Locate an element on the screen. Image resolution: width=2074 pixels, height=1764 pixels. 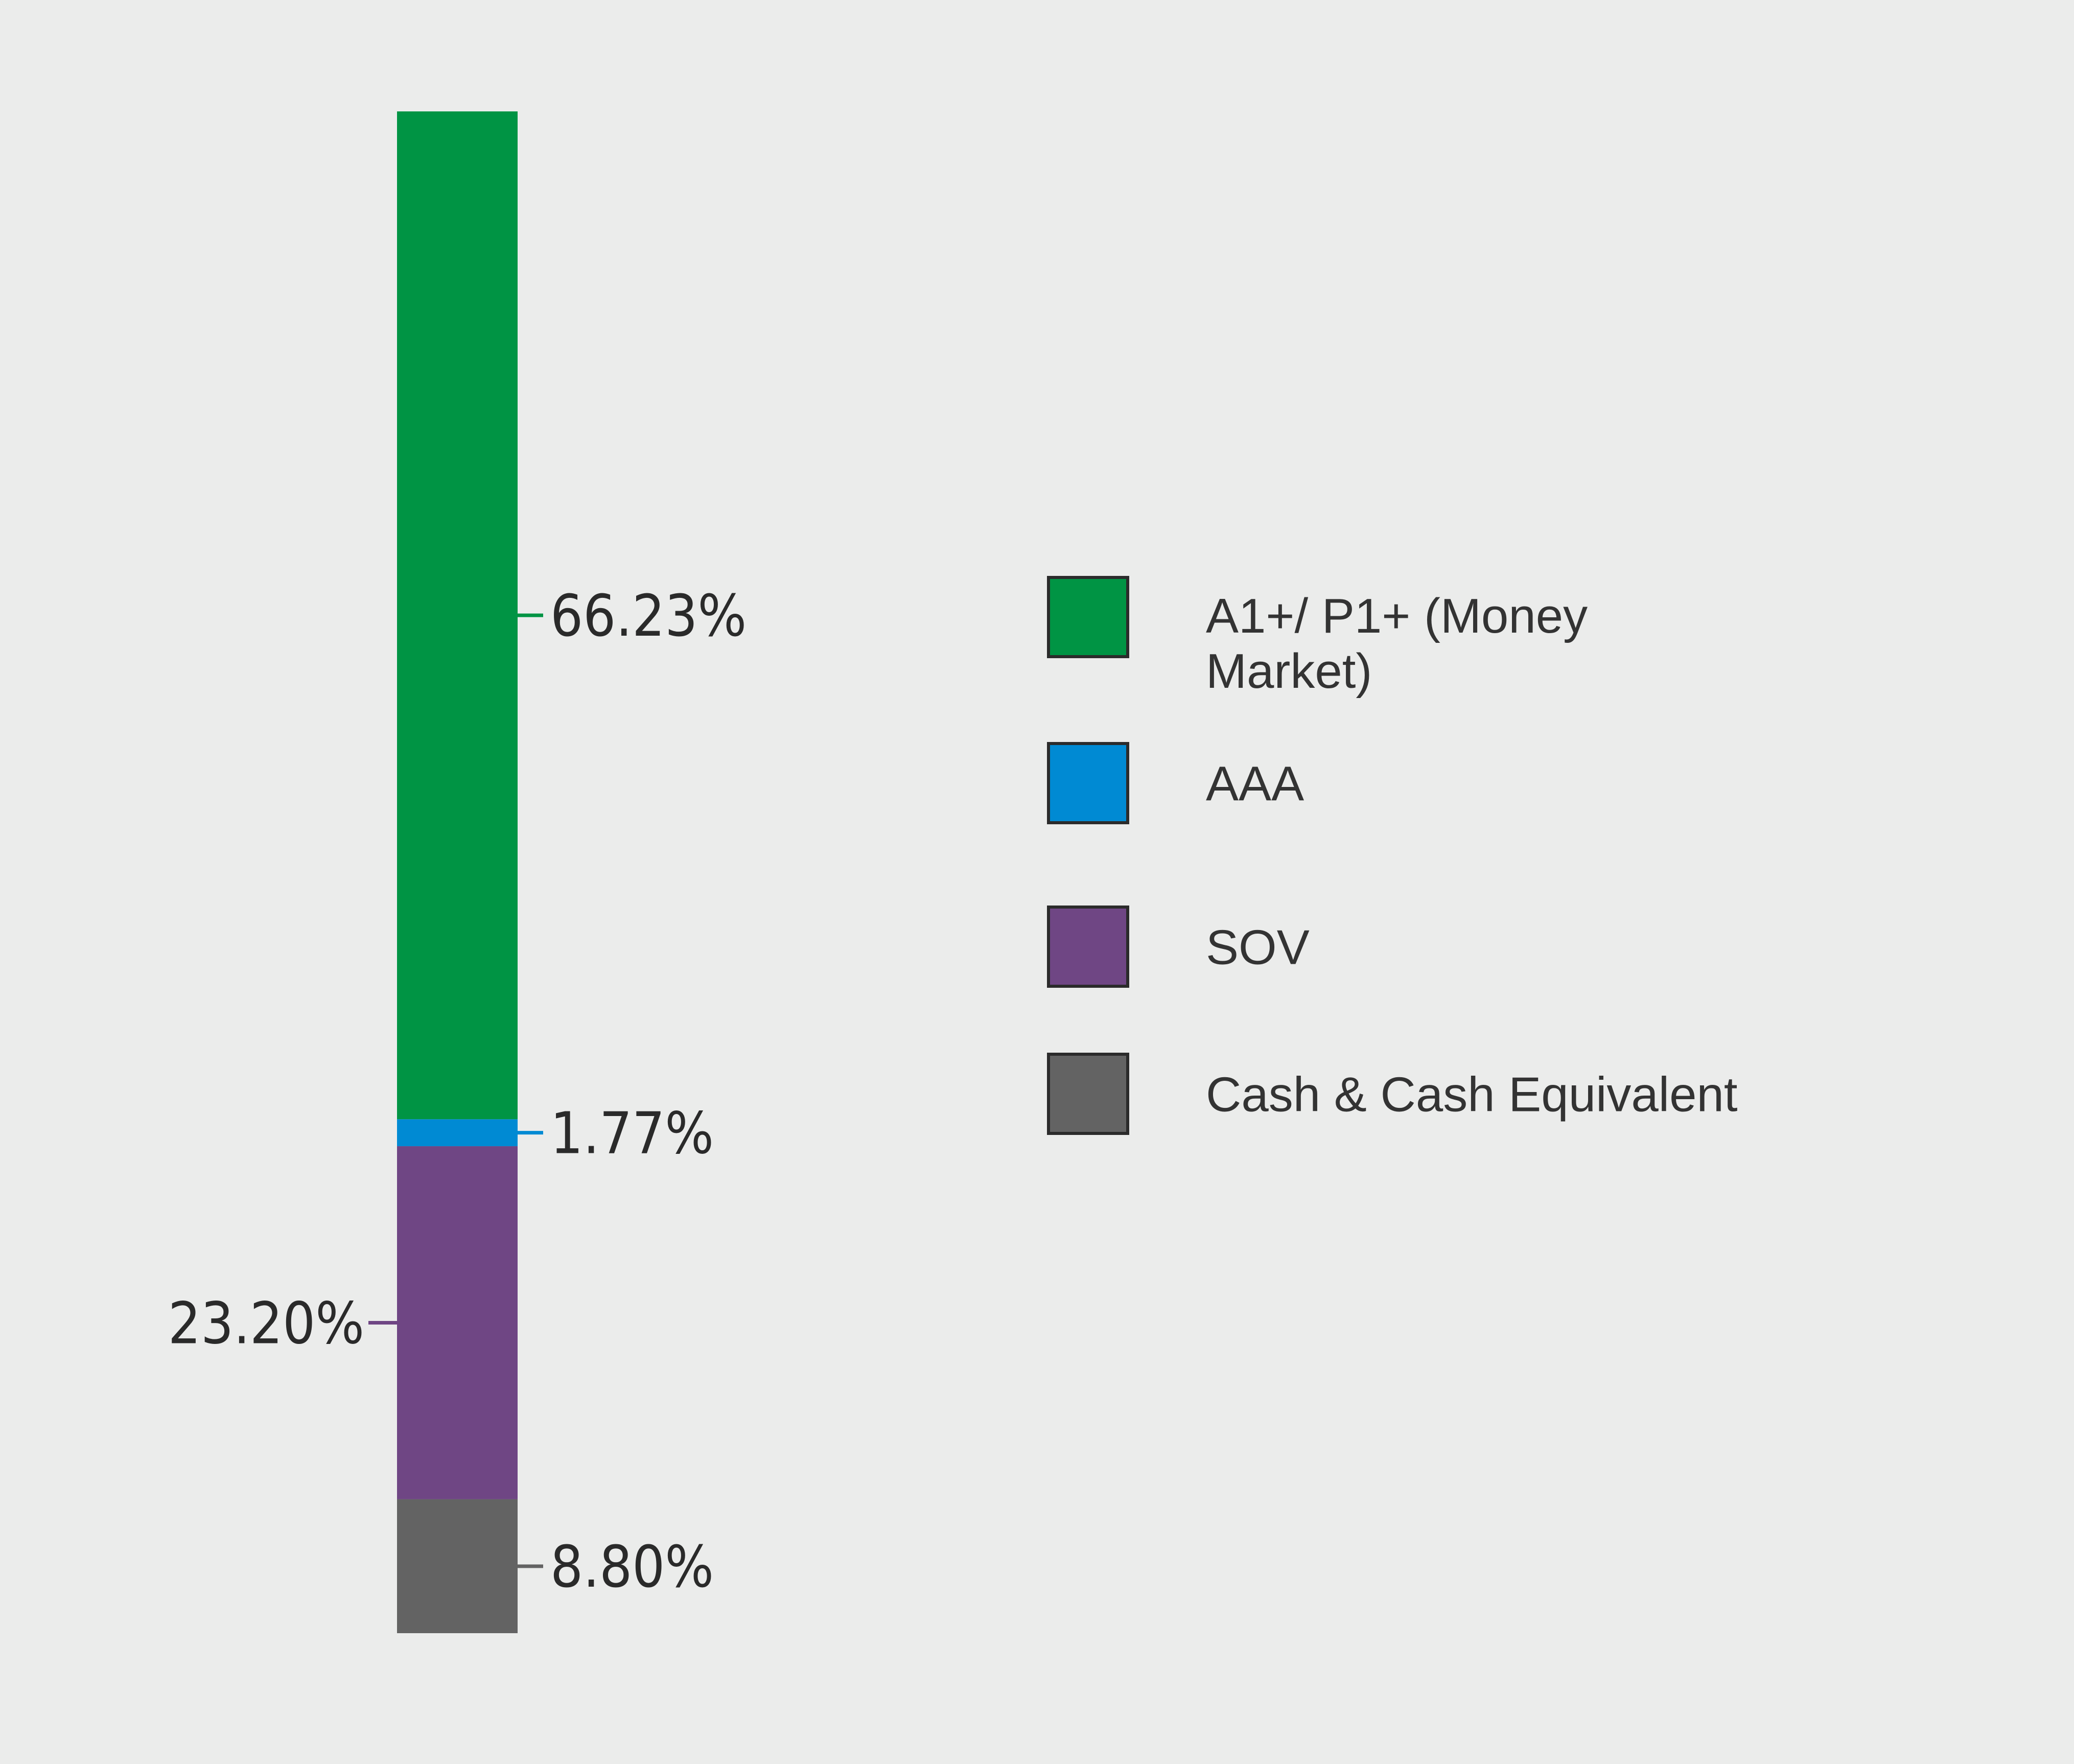
legend-swatch-a1-p1-money-market is located at coordinates (1088, 617).